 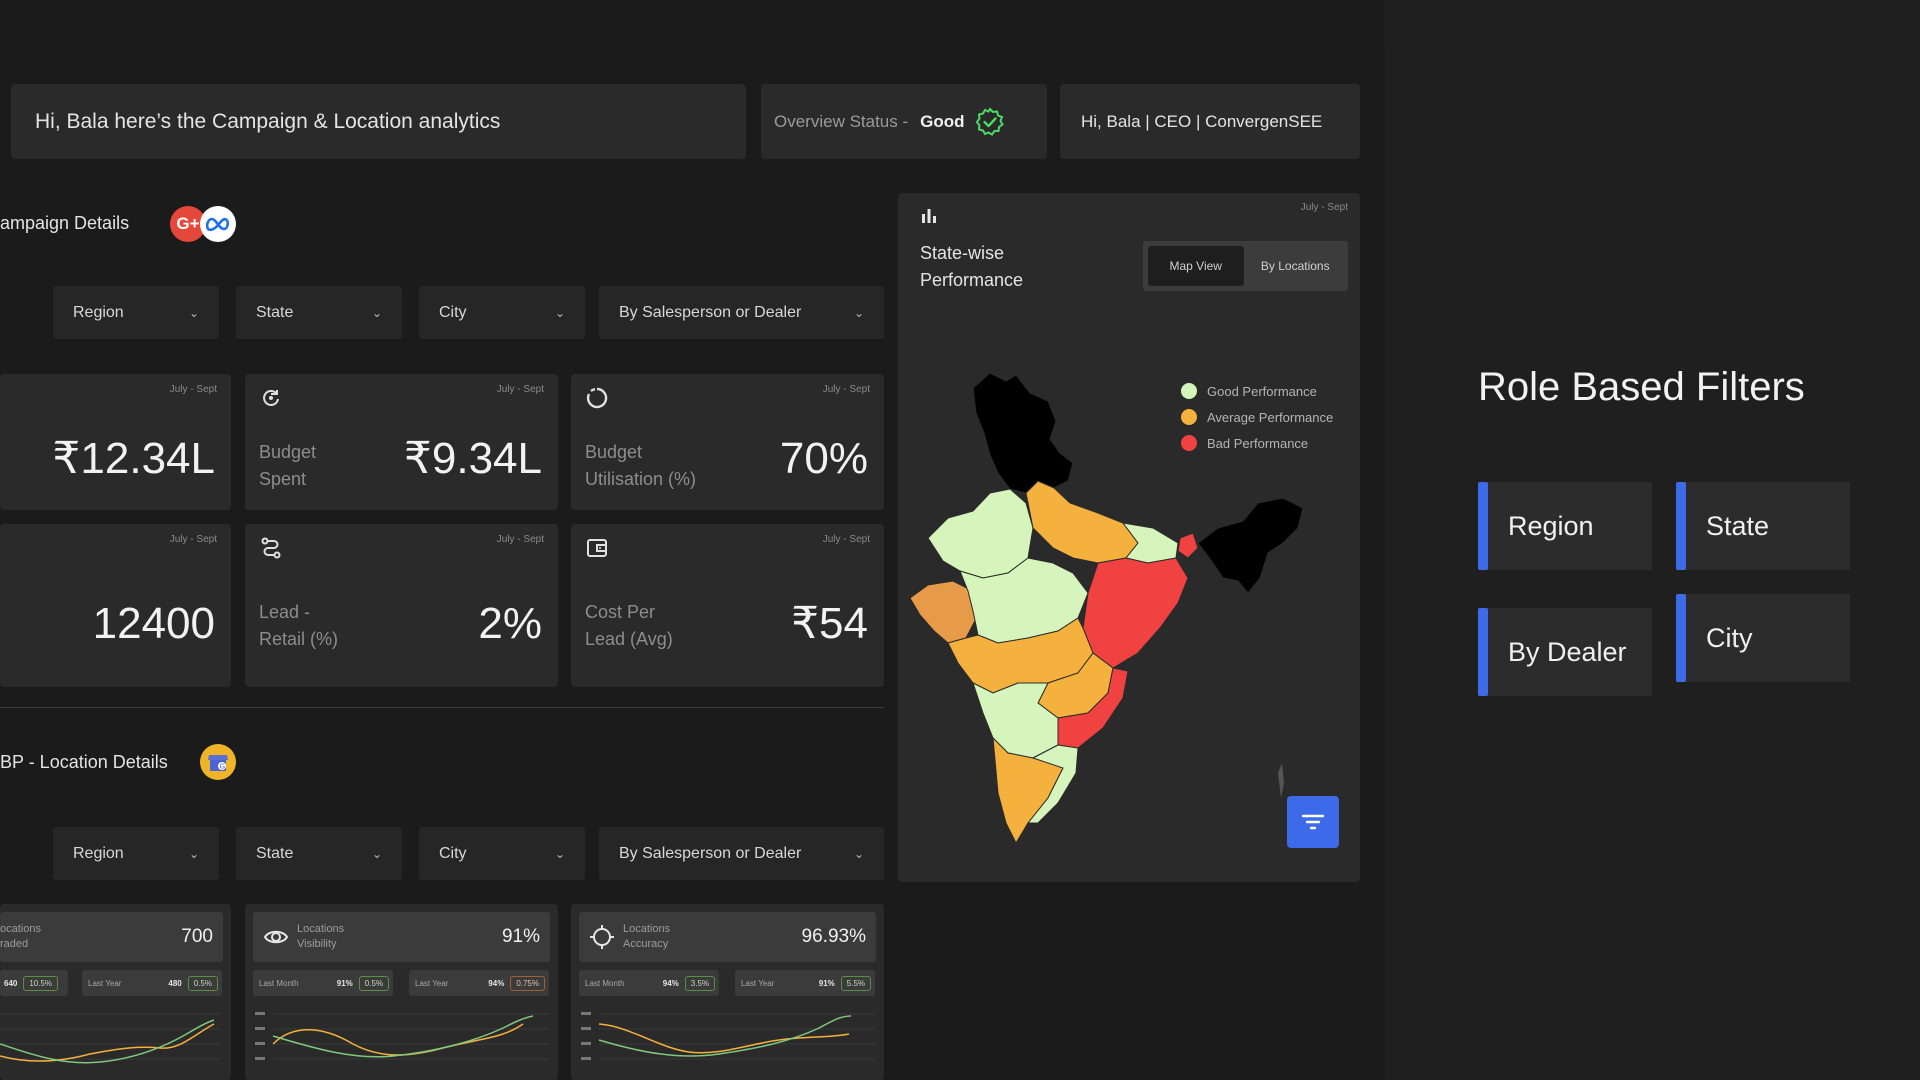 What do you see at coordinates (133, 458) in the screenshot?
I see `kpi-value: ₹12.34L` at bounding box center [133, 458].